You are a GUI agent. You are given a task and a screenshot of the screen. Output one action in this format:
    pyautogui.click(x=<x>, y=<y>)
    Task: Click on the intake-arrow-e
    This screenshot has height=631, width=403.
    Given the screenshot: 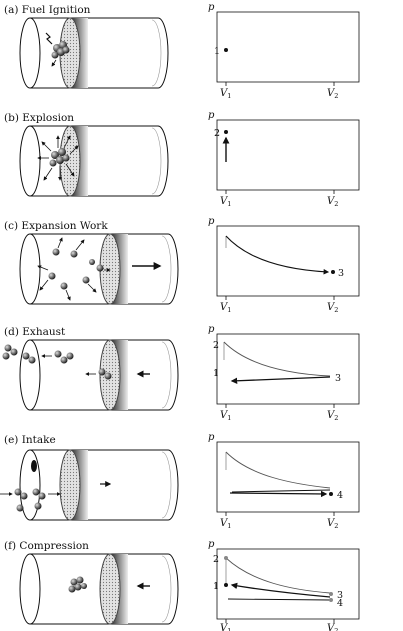 What is the action you would take?
    pyautogui.click(x=278, y=494)
    